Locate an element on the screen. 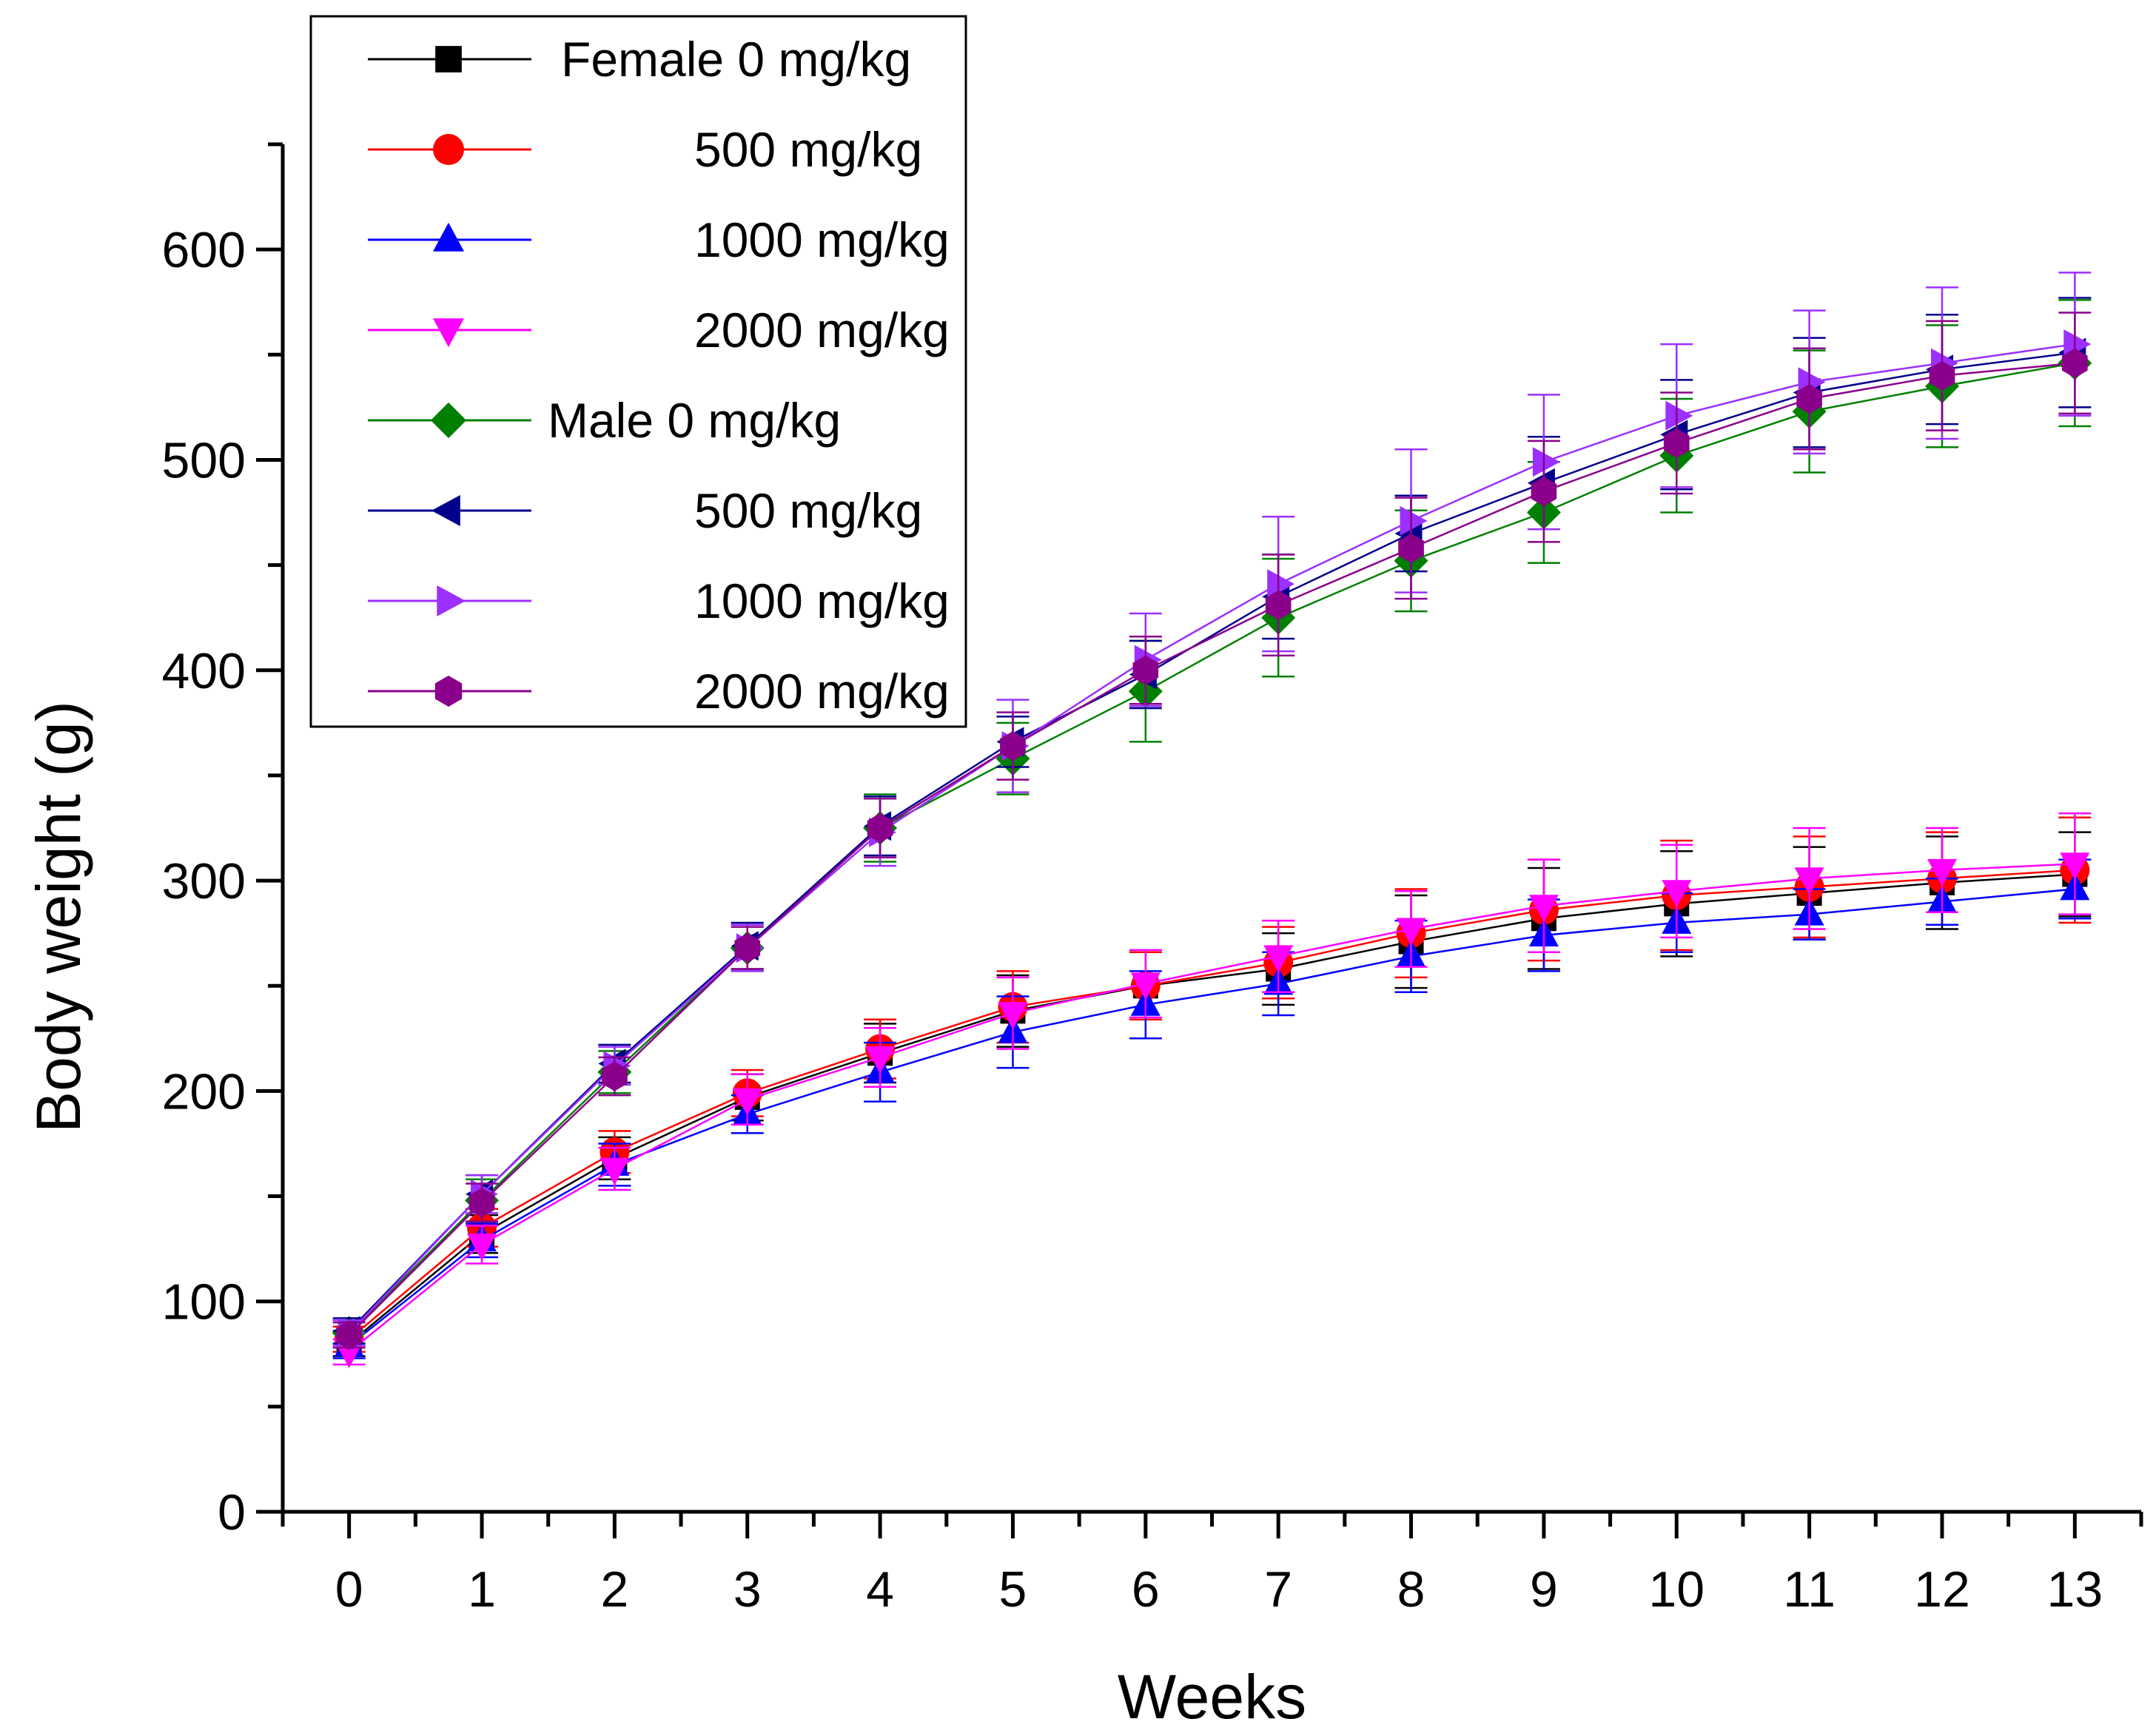 The width and height of the screenshot is (2156, 1736). x-tick-label: 5 is located at coordinates (1013, 1589).